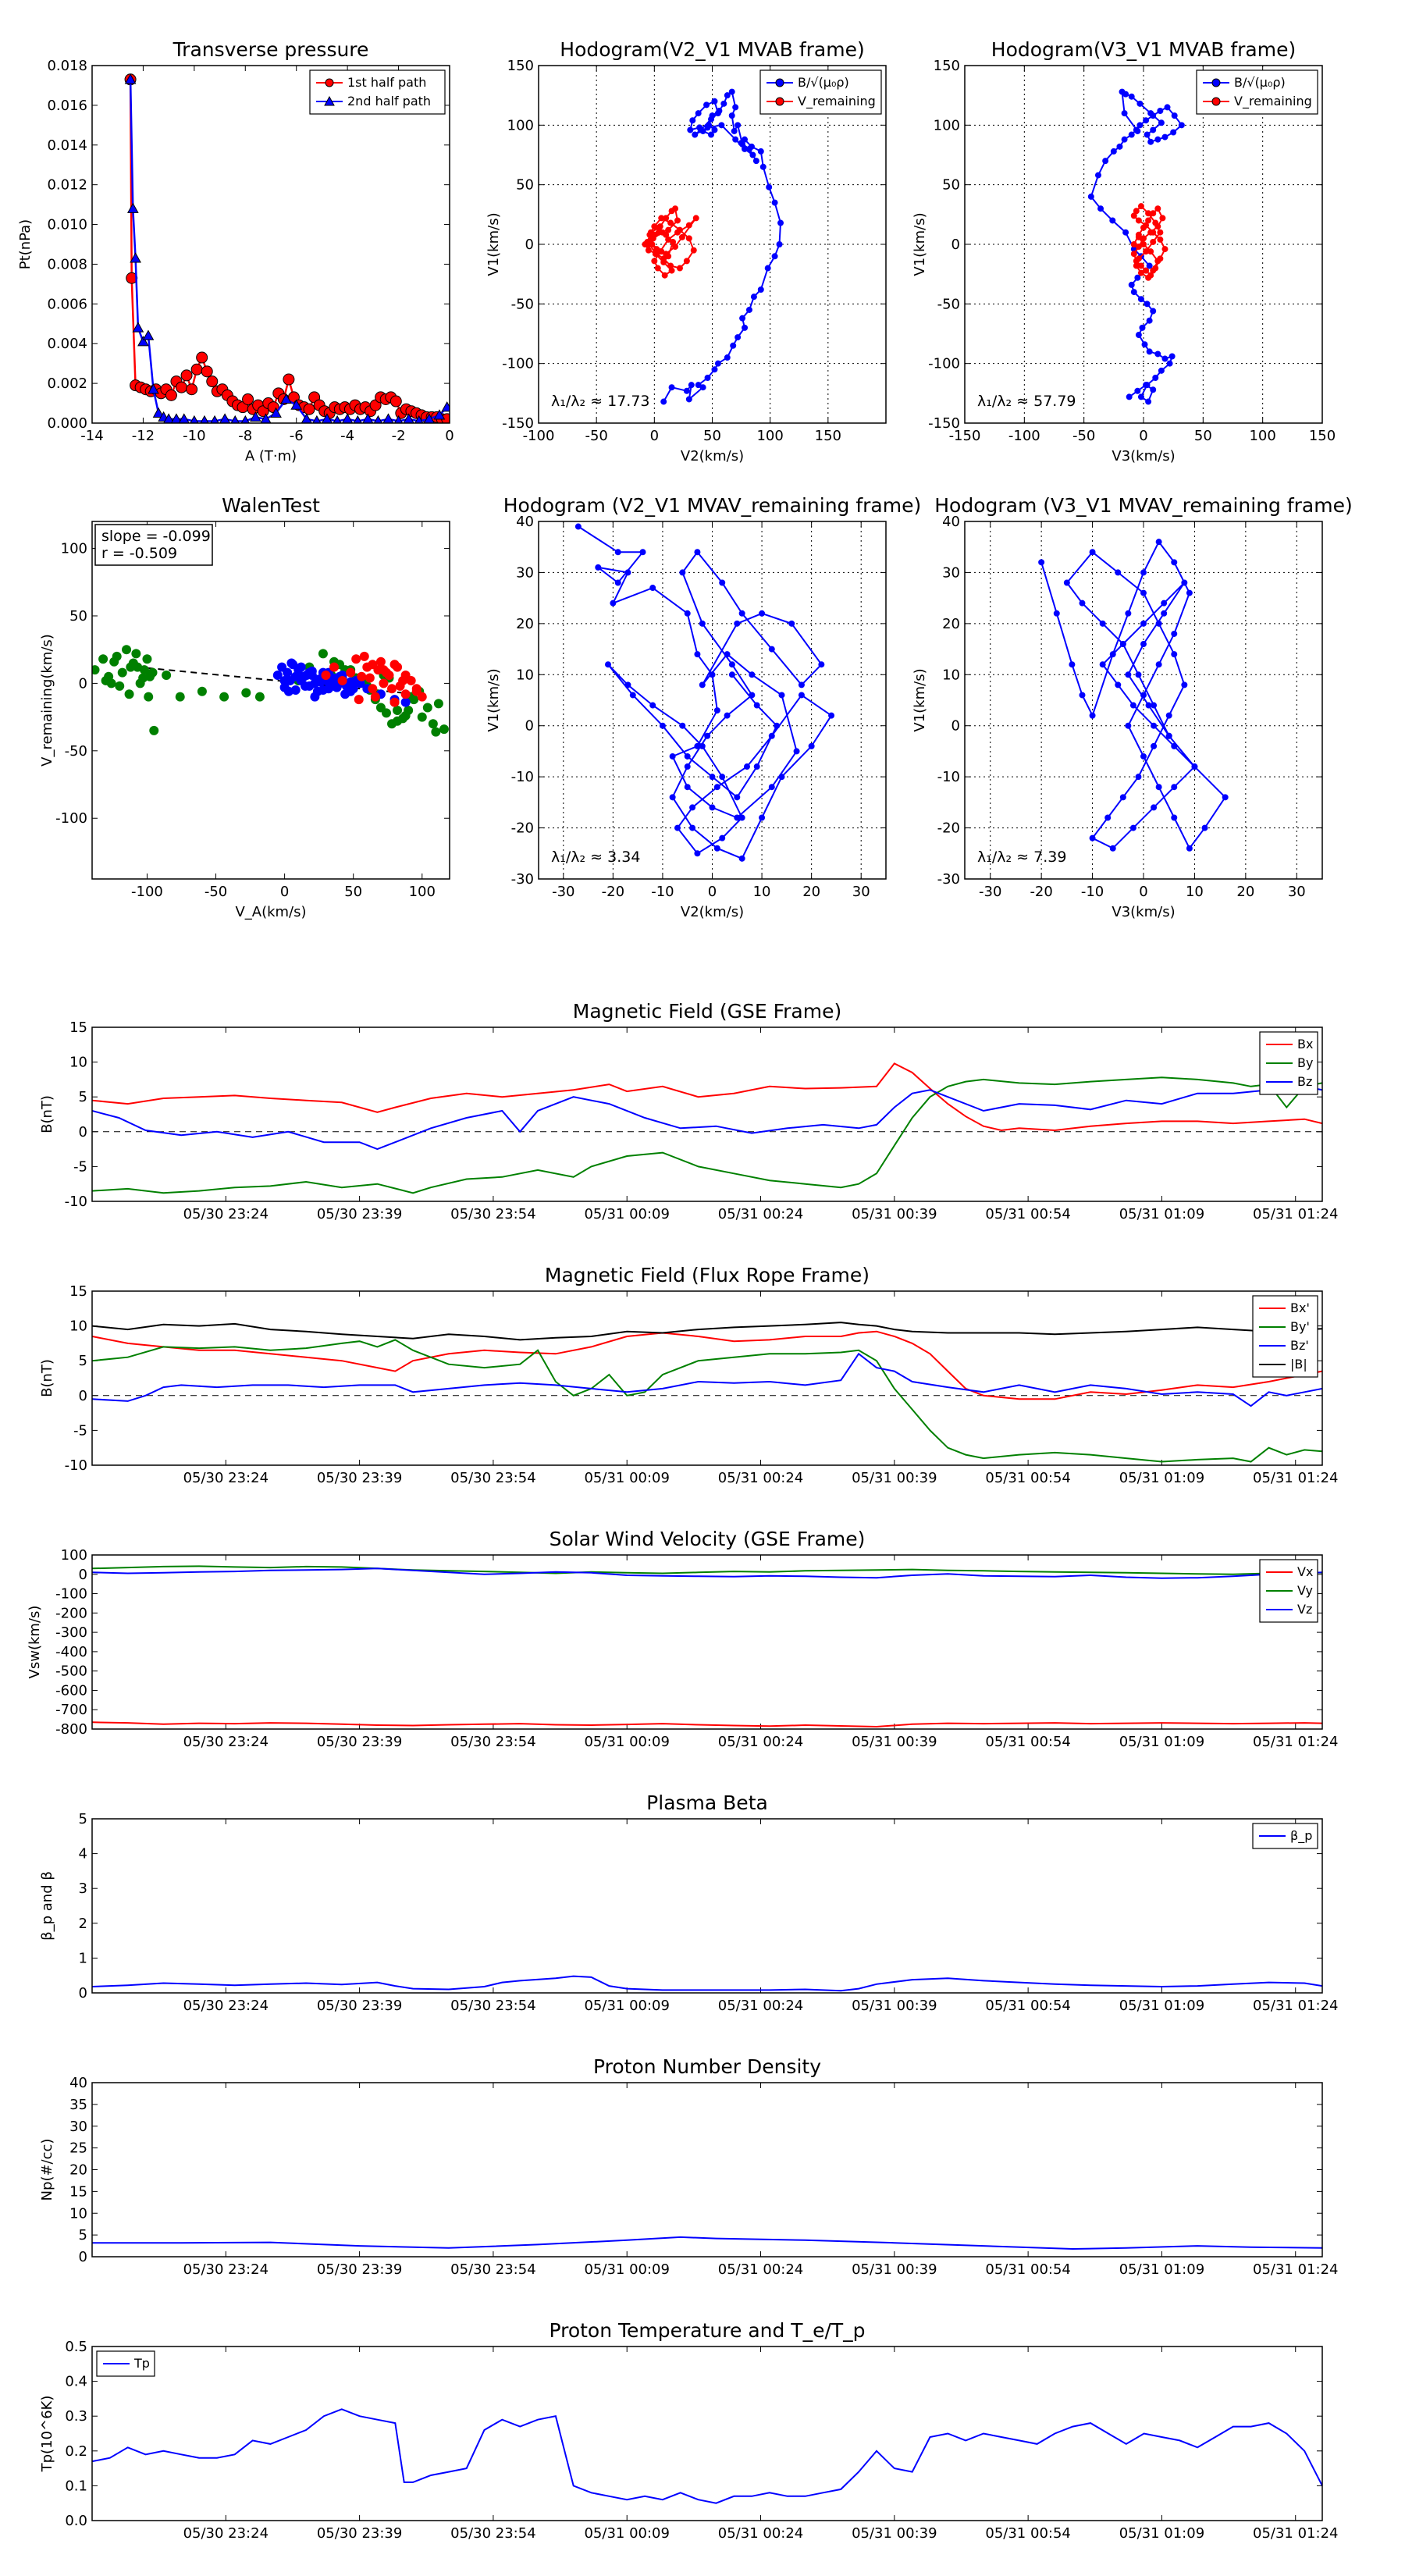 This screenshot has height=2576, width=1405. What do you see at coordinates (837, 101) in the screenshot?
I see `legend-label: V_remaining` at bounding box center [837, 101].